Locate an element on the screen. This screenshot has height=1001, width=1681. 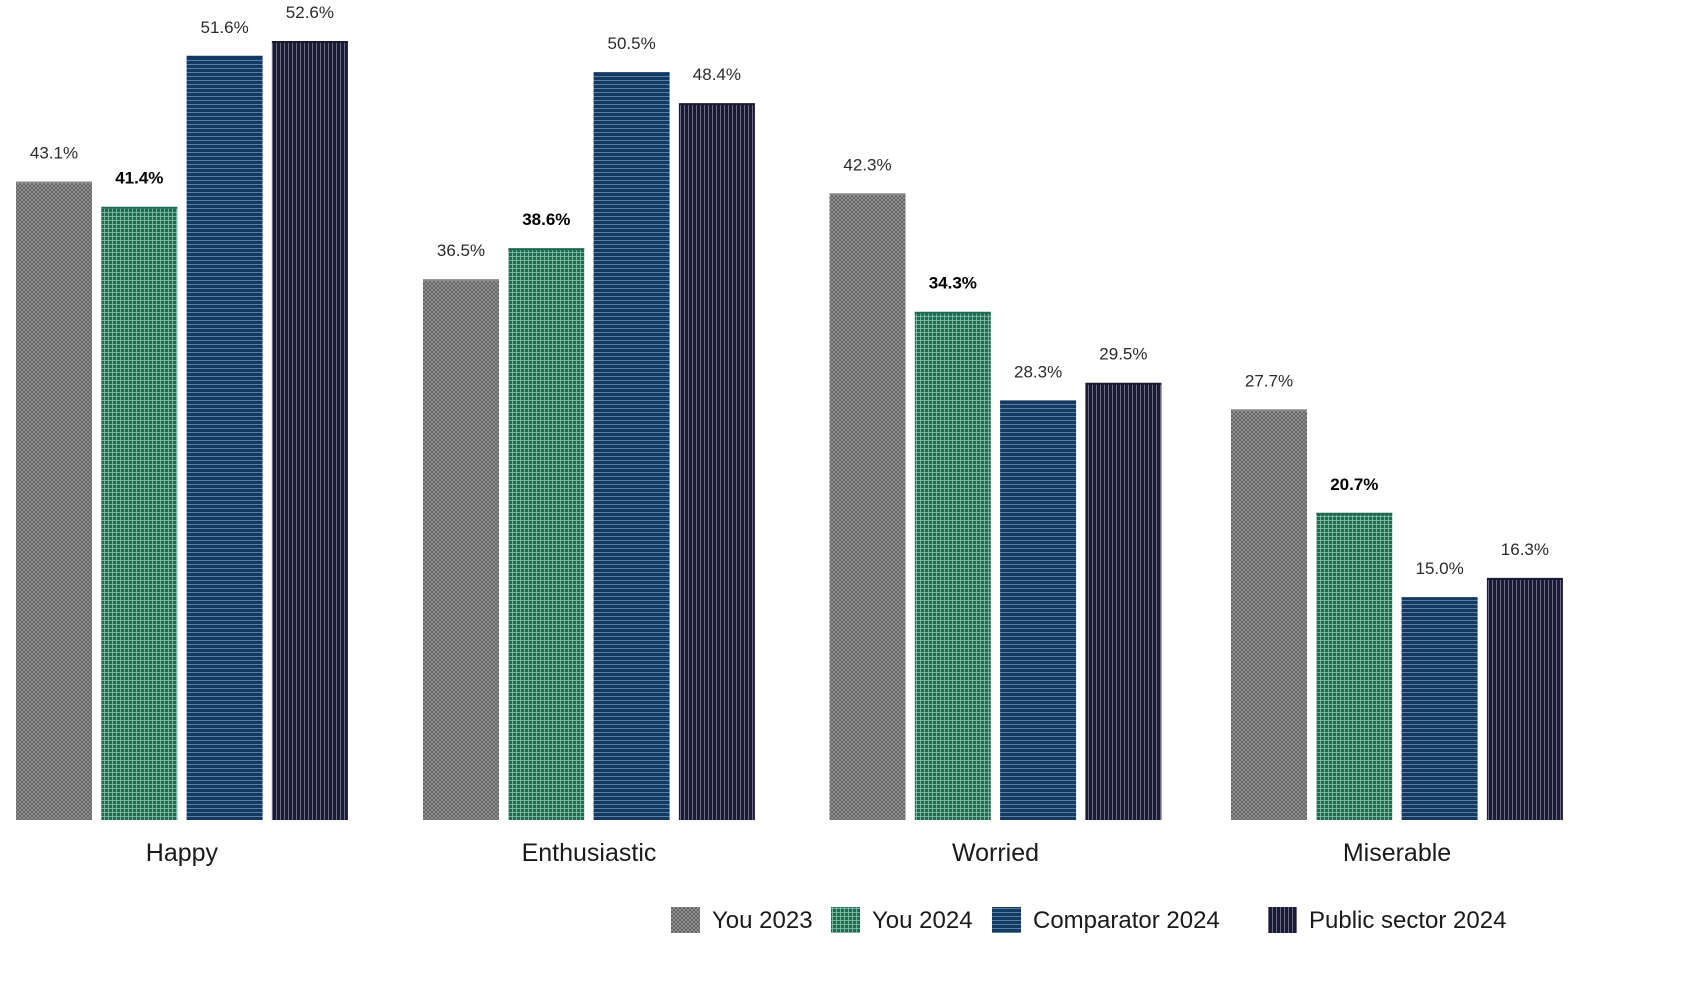
legend-swatch-public-sector-2024 is located at coordinates (1282, 920).